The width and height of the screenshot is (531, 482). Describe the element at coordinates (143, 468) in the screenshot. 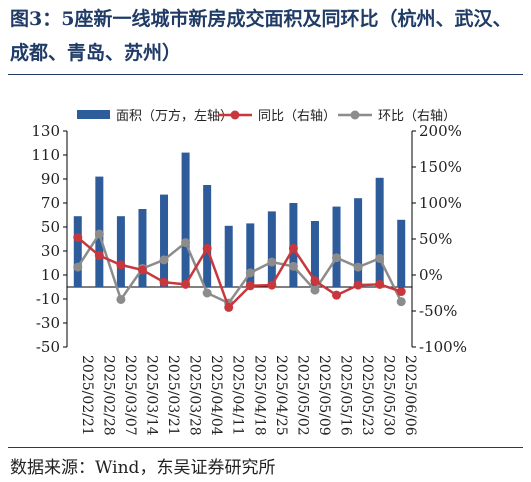

I see `source-note: 数据来源：Wind，东吴证券研究所` at that location.